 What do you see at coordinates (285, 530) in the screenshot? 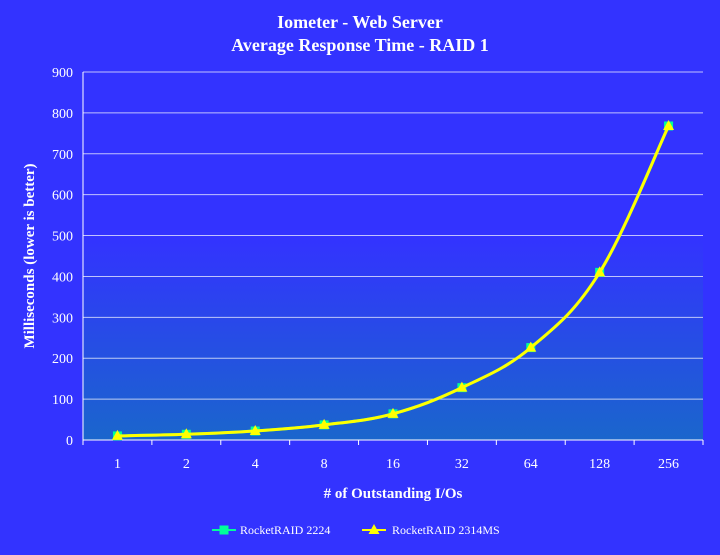
I see `legend-label: RocketRAID 2224` at bounding box center [285, 530].